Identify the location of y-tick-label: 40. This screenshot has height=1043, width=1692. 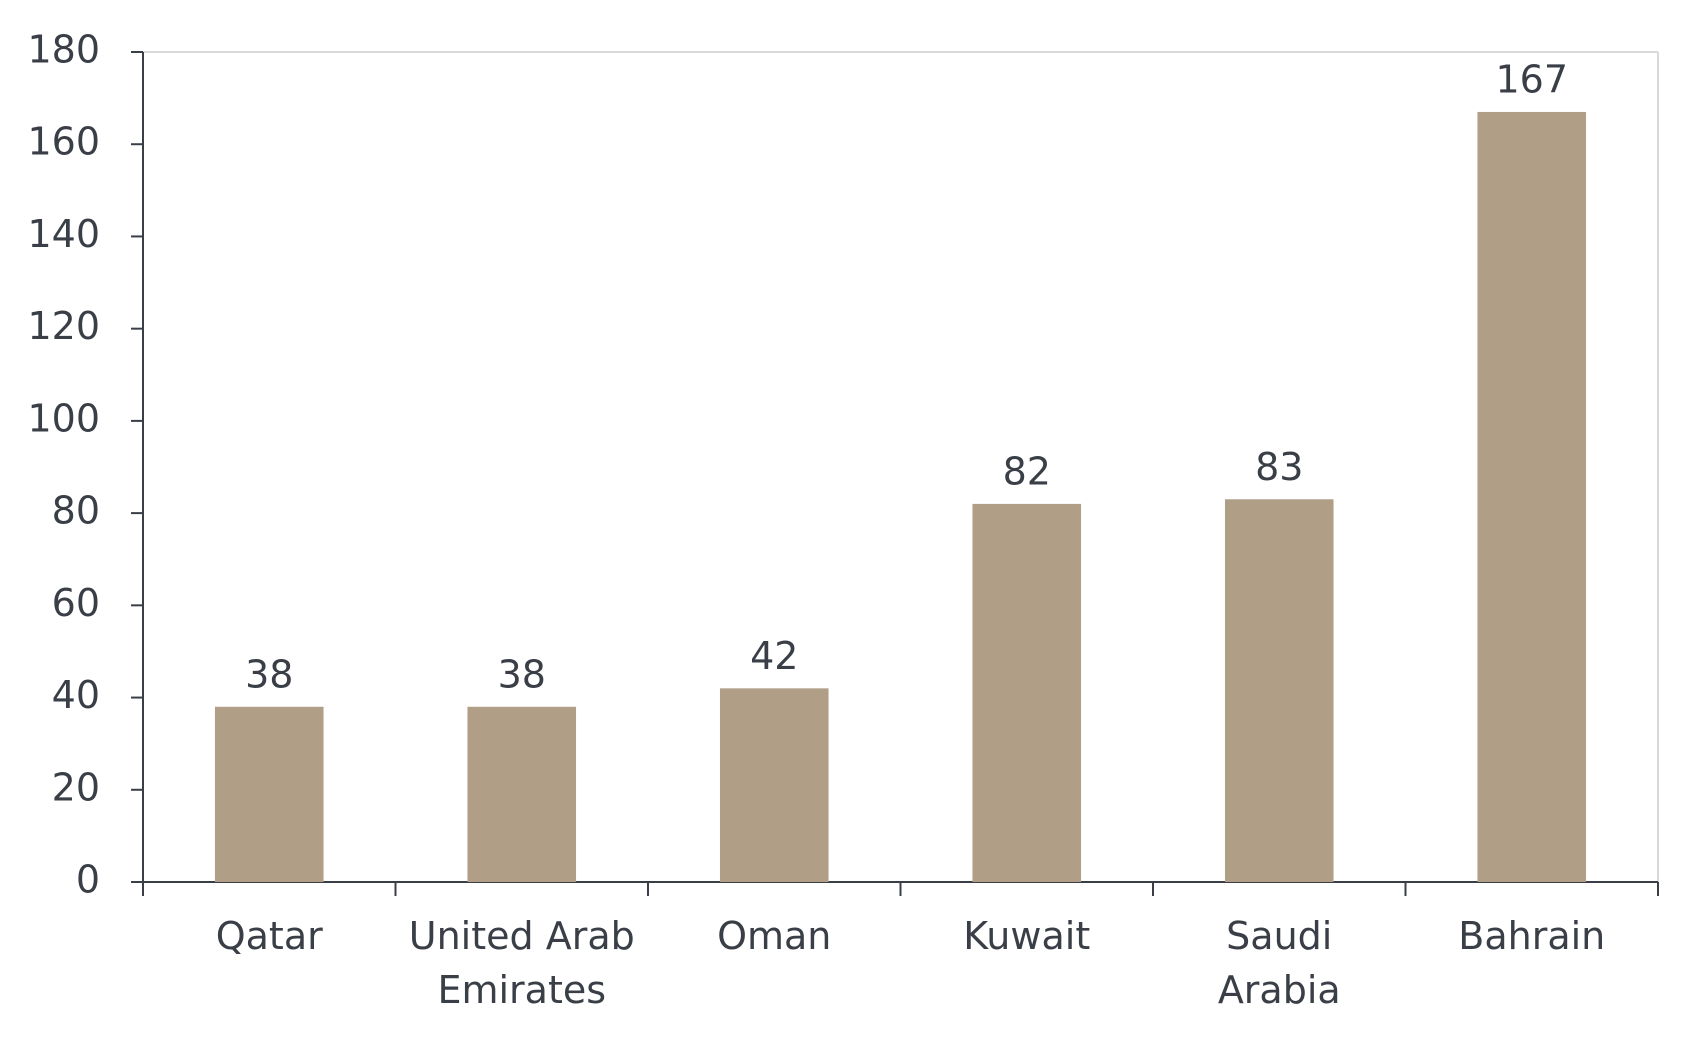
(76, 695).